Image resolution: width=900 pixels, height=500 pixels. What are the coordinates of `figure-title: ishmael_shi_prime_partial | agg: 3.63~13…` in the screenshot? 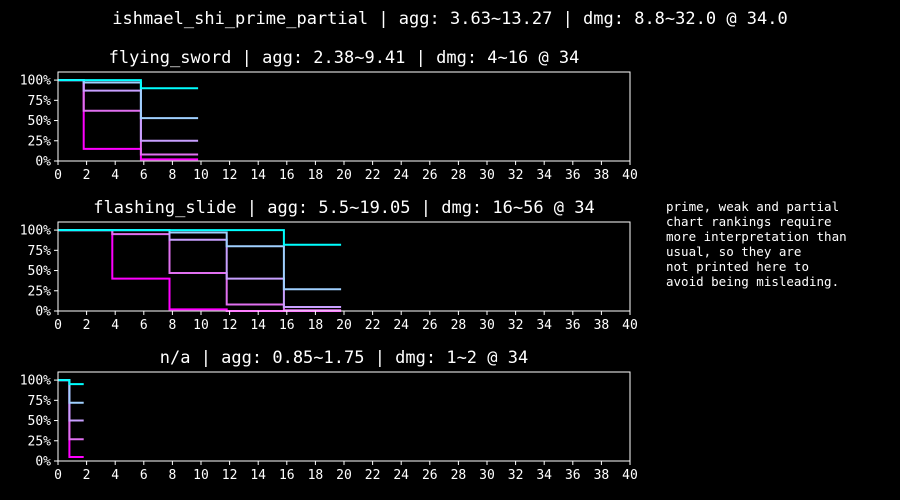 It's located at (450, 19).